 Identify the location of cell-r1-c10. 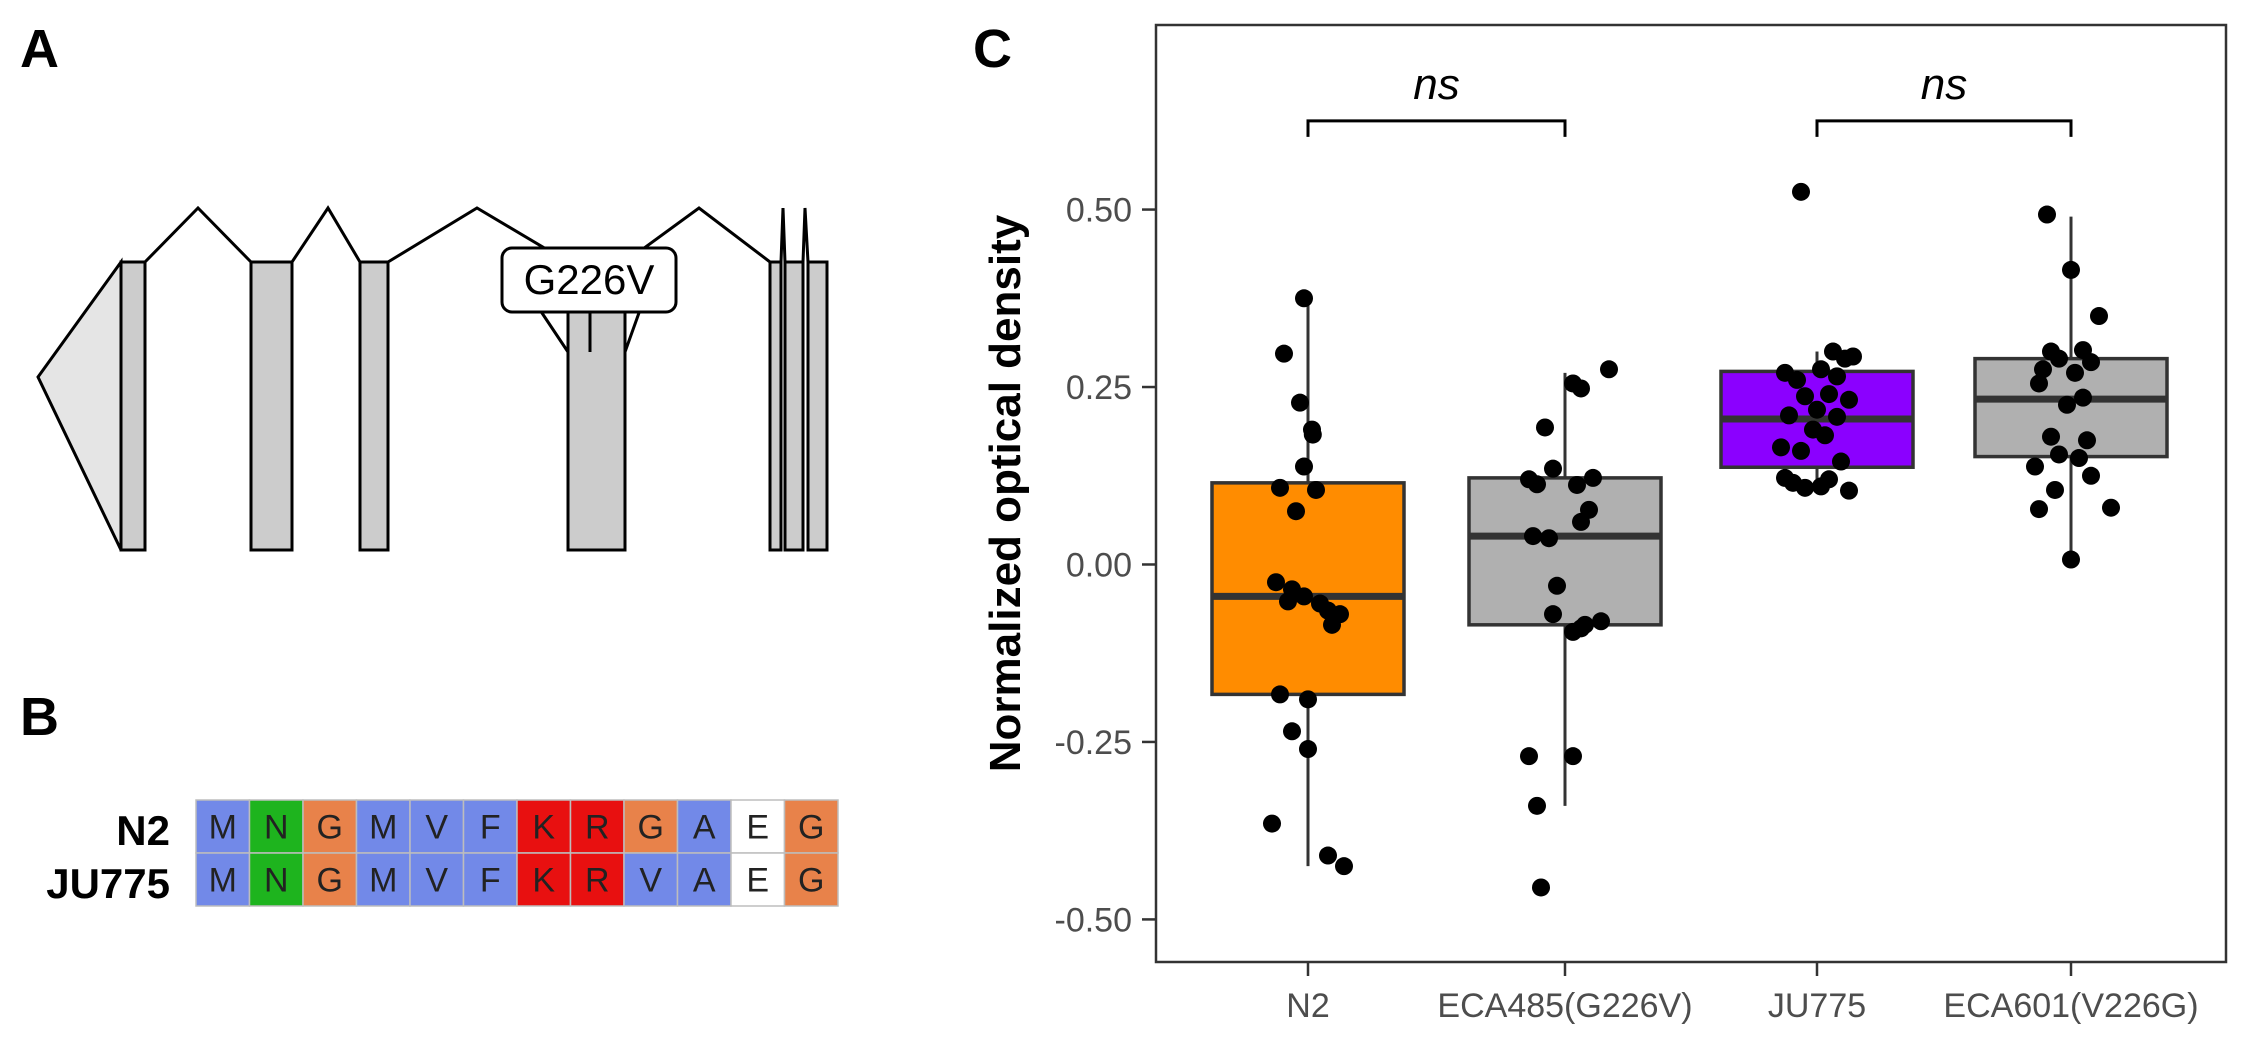
(758, 879).